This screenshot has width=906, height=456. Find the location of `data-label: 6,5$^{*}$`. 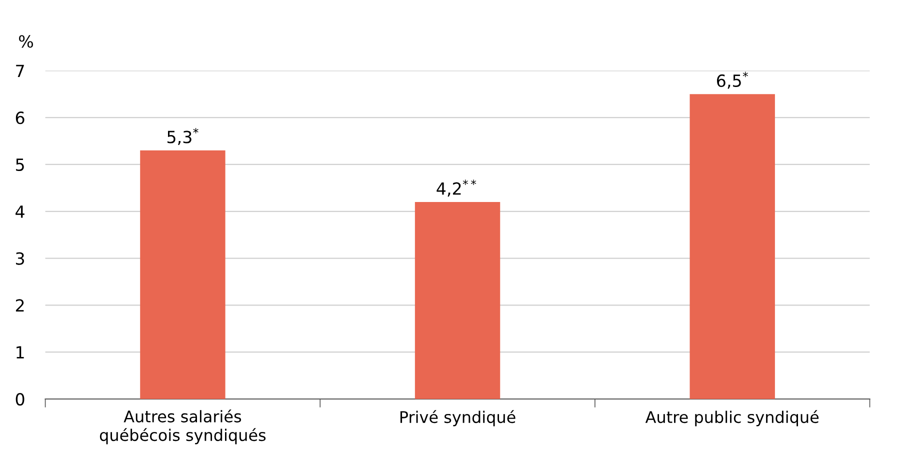

data-label: 6,5$^{*}$ is located at coordinates (732, 80).